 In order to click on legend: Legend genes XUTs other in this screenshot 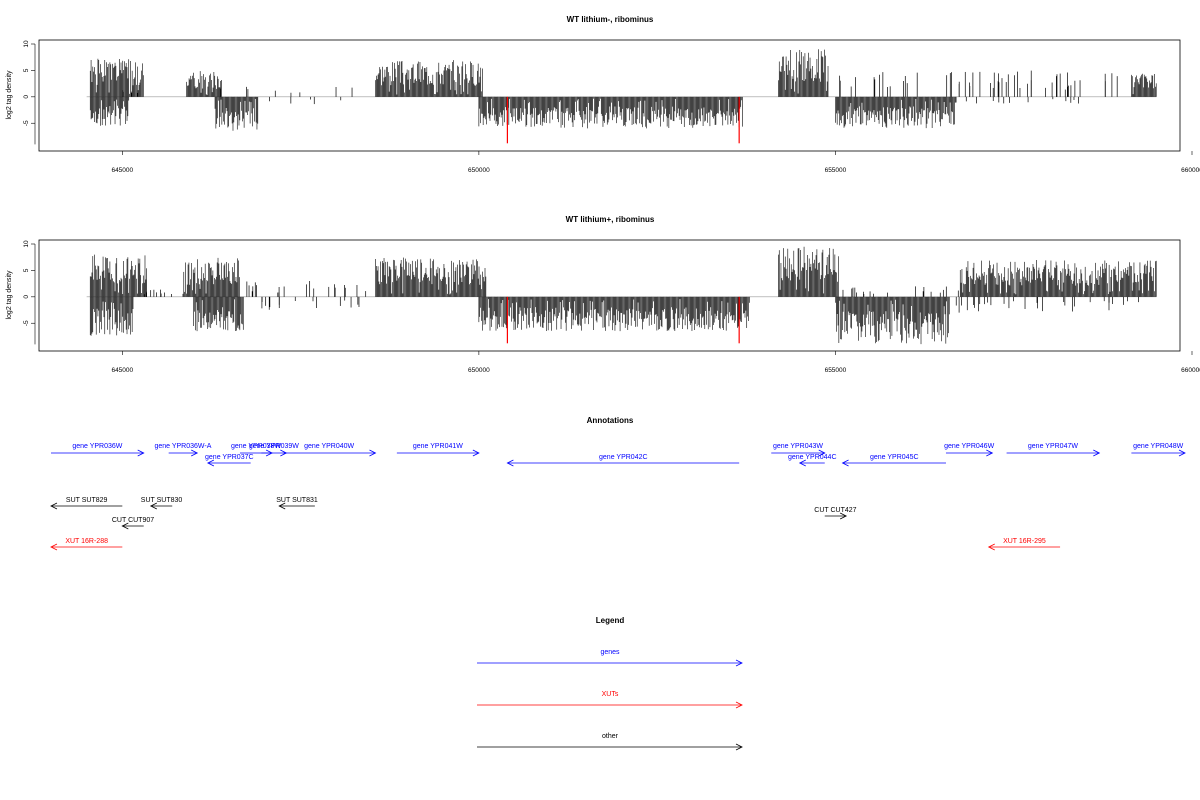, I will do `click(610, 683)`.